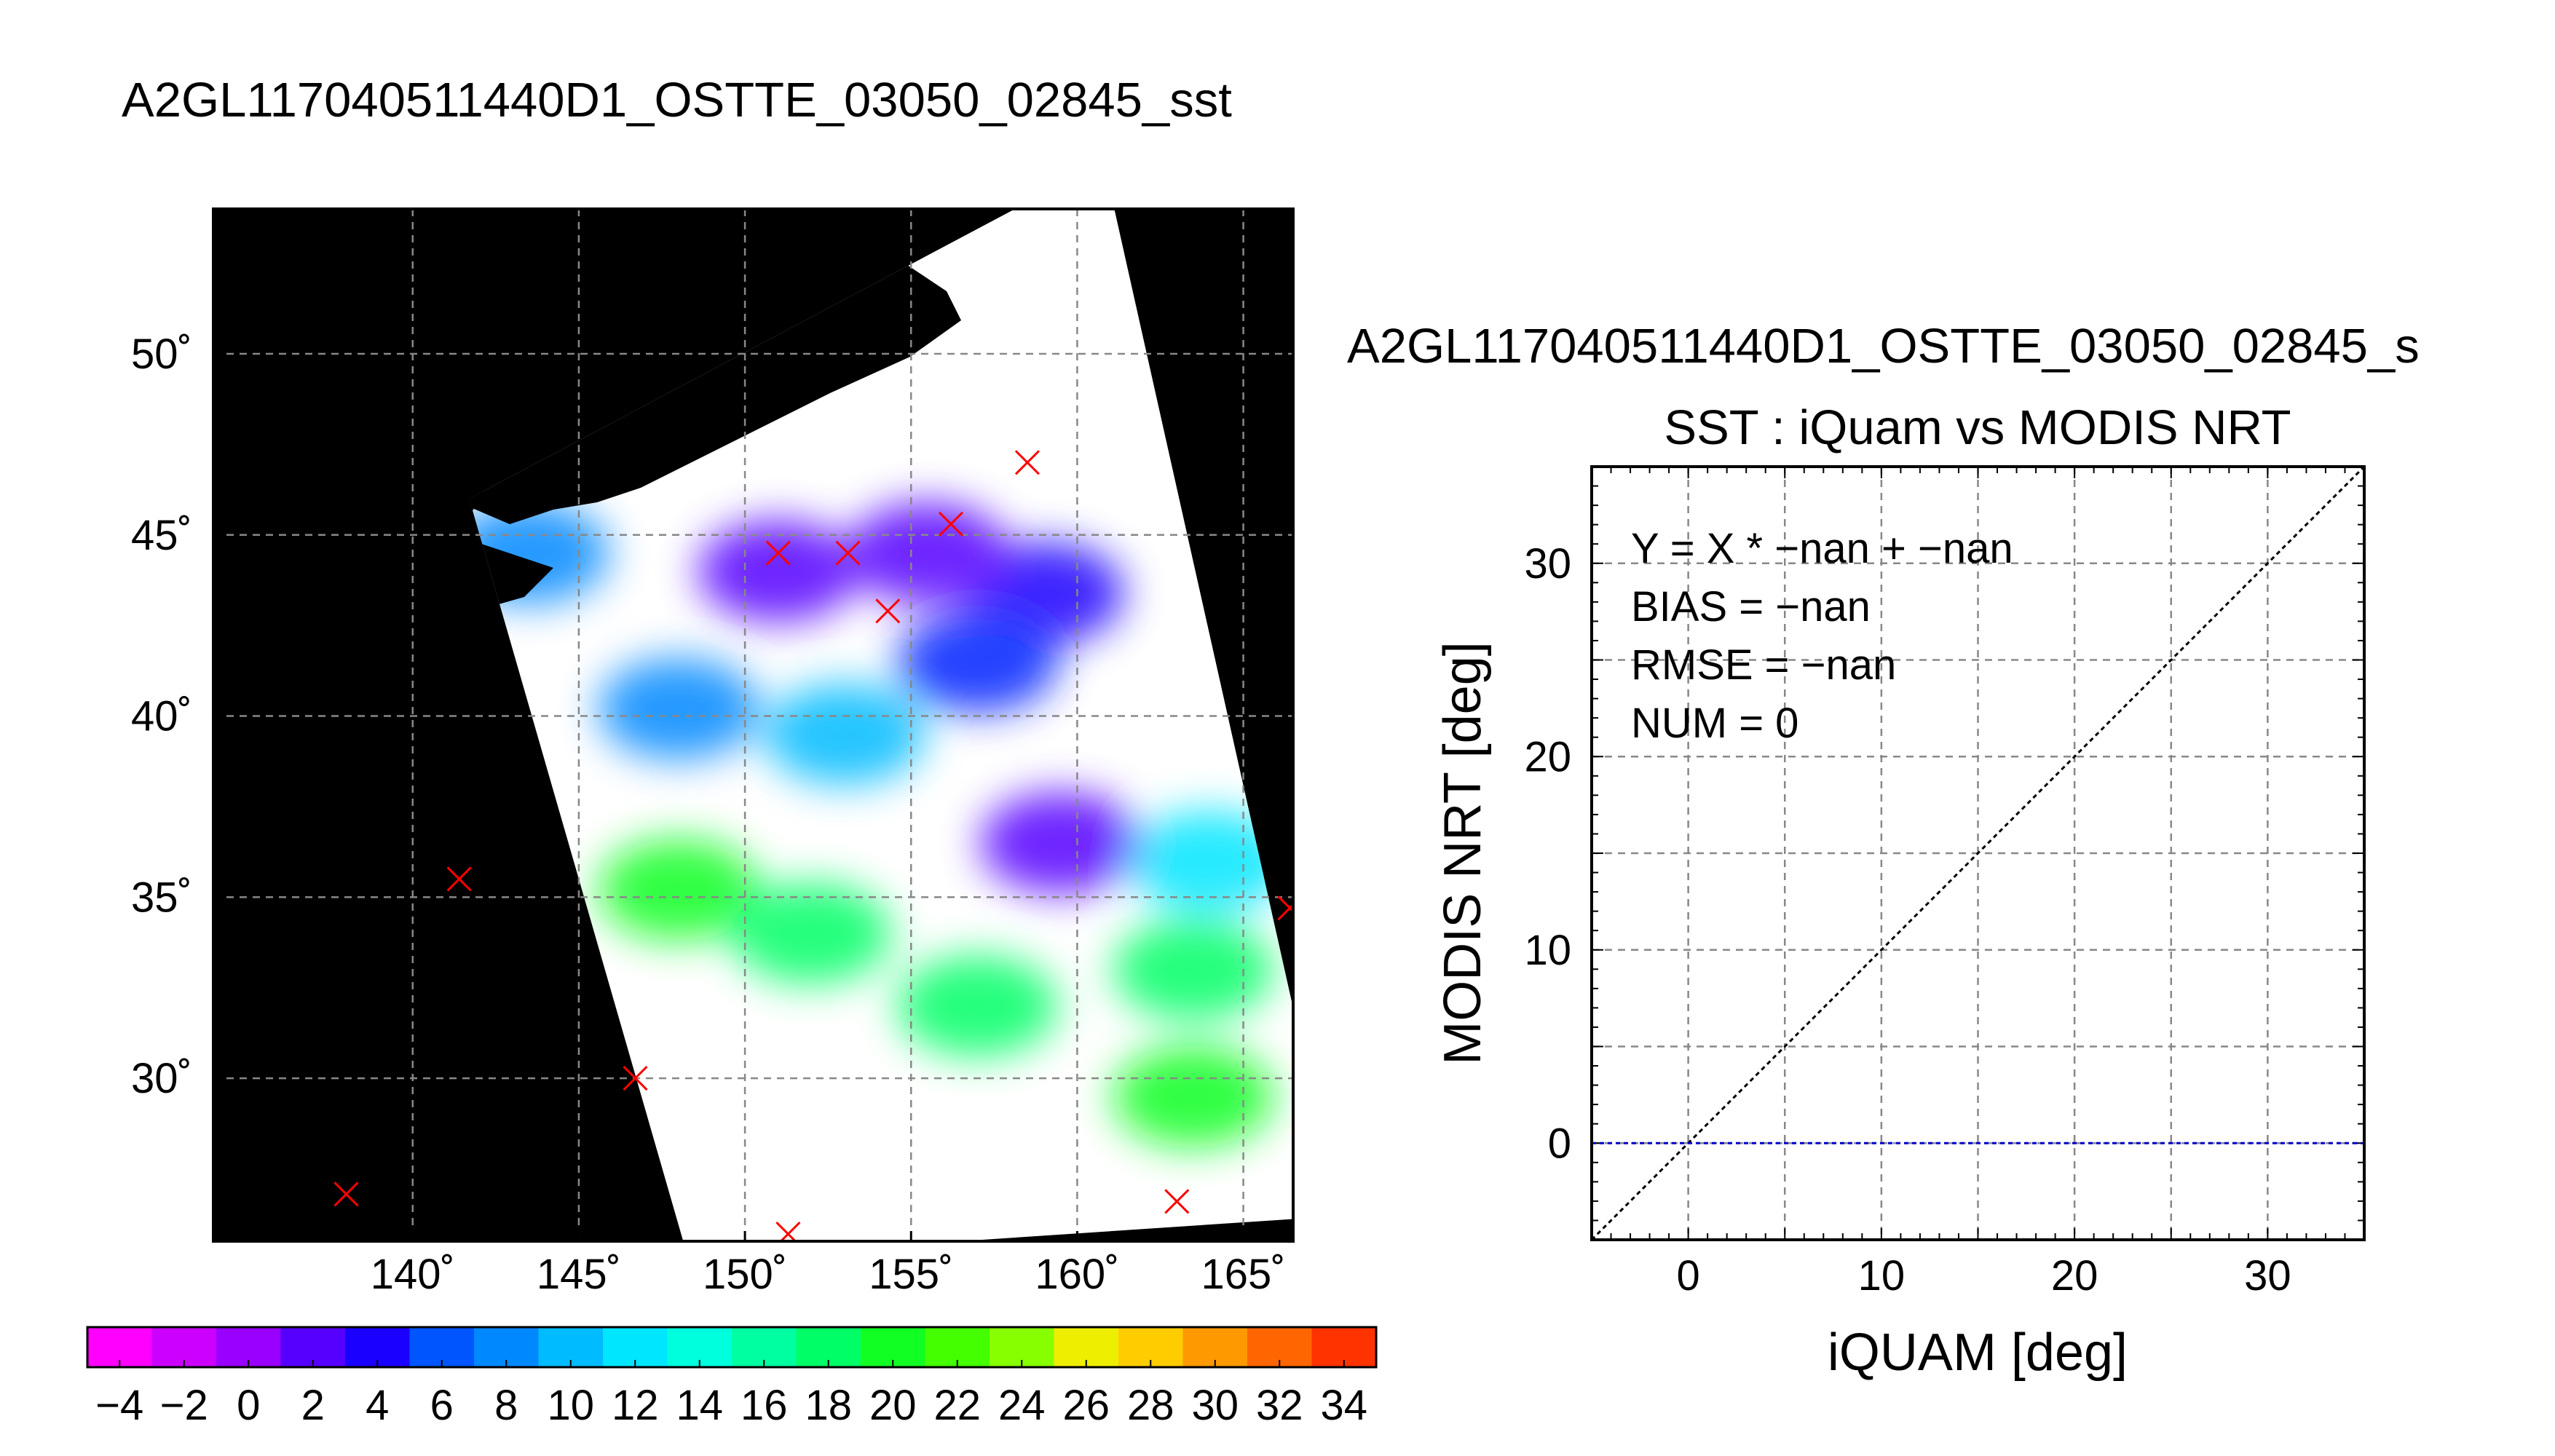 The height and width of the screenshot is (1456, 2555). Describe the element at coordinates (579, 1274) in the screenshot. I see `map-x-tick-label: 145˚` at that location.